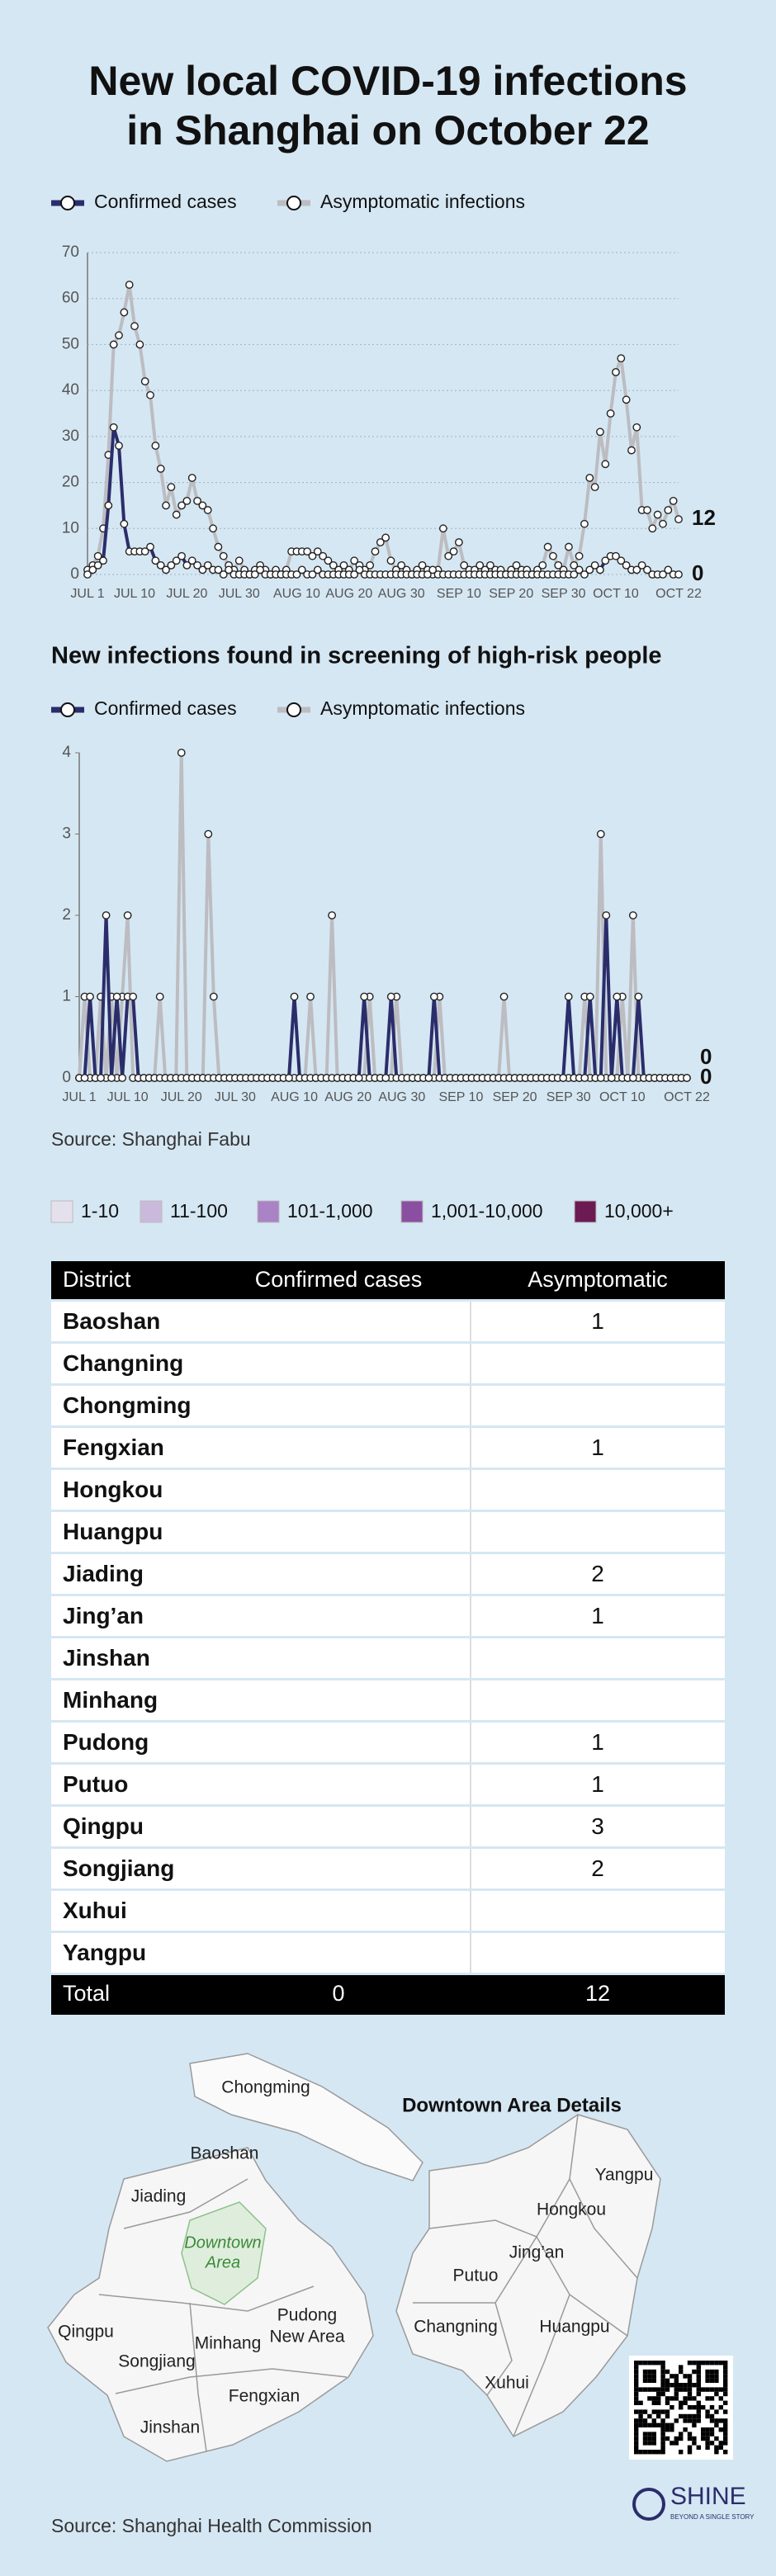  What do you see at coordinates (95, 1910) in the screenshot?
I see `table-cell: Xuhui` at bounding box center [95, 1910].